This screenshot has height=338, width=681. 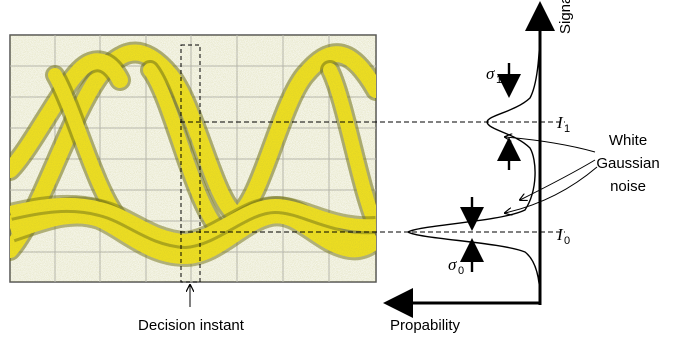 What do you see at coordinates (425, 325) in the screenshot?
I see `probability-axis-label: Propability` at bounding box center [425, 325].